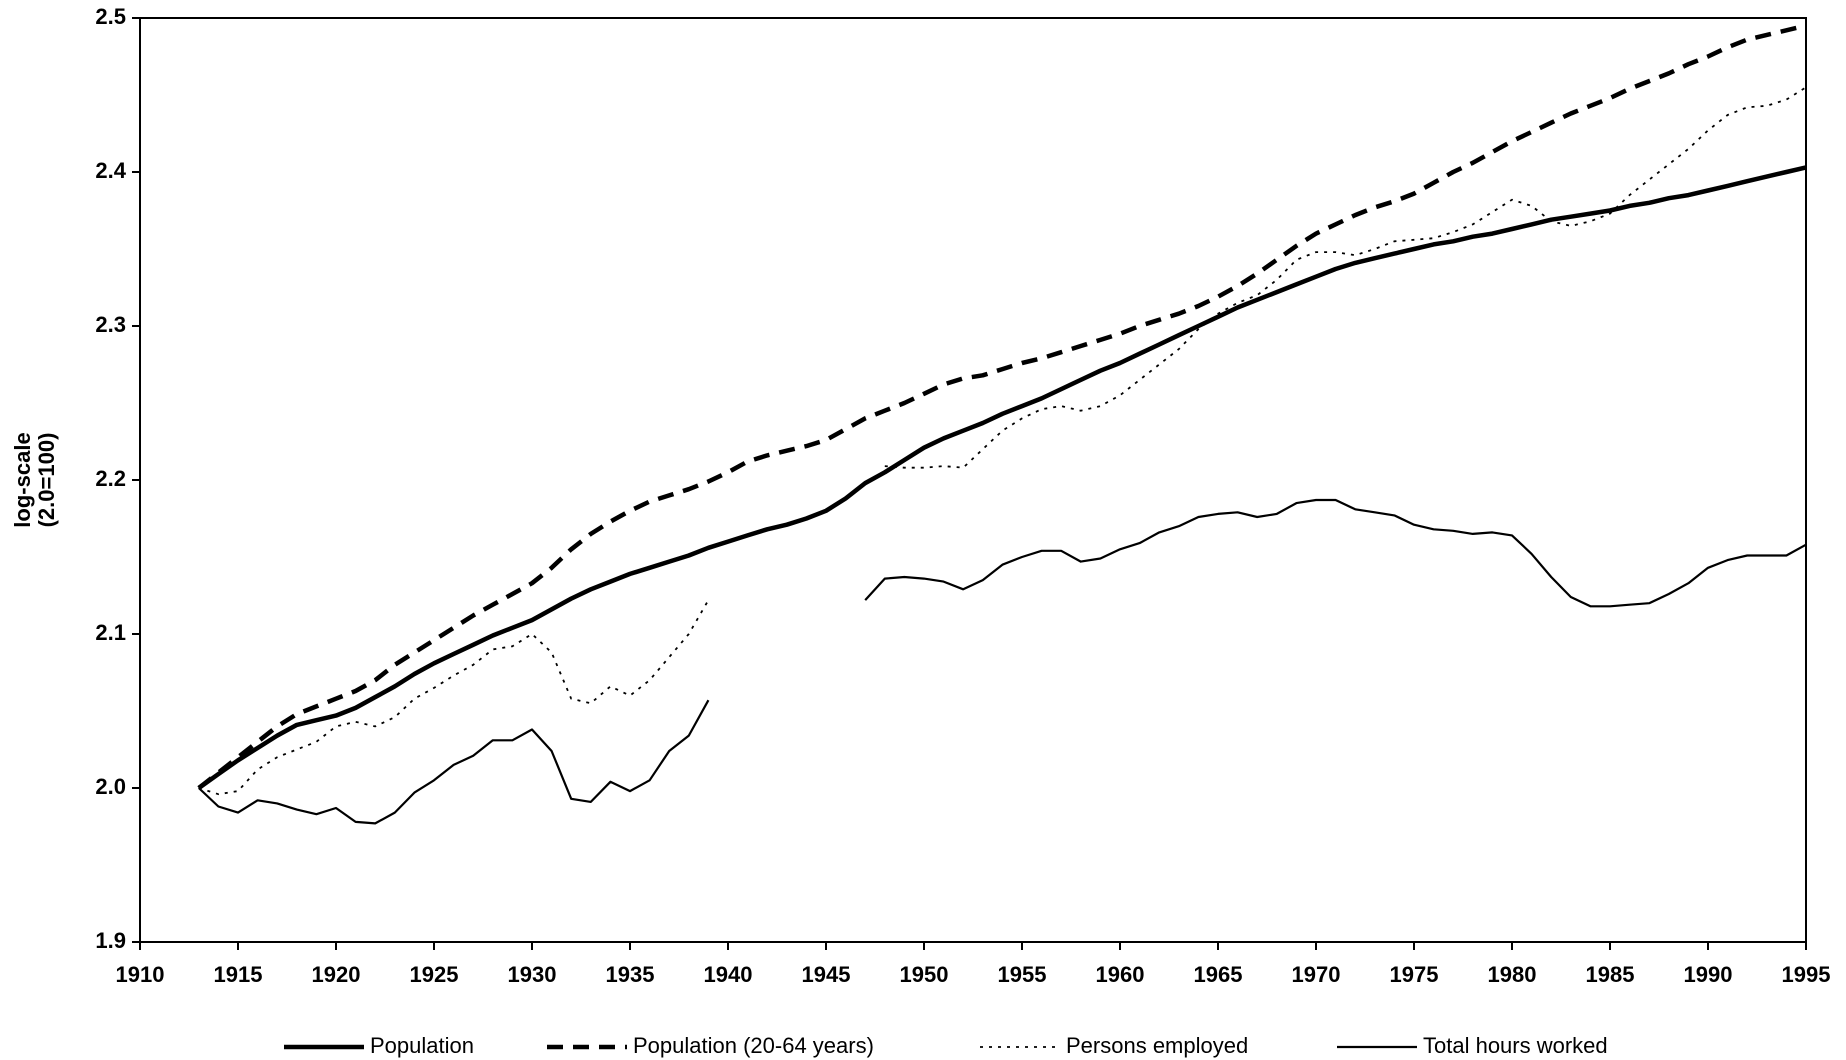 The height and width of the screenshot is (1060, 1846). I want to click on x-tick-label: 1980, so click(1512, 974).